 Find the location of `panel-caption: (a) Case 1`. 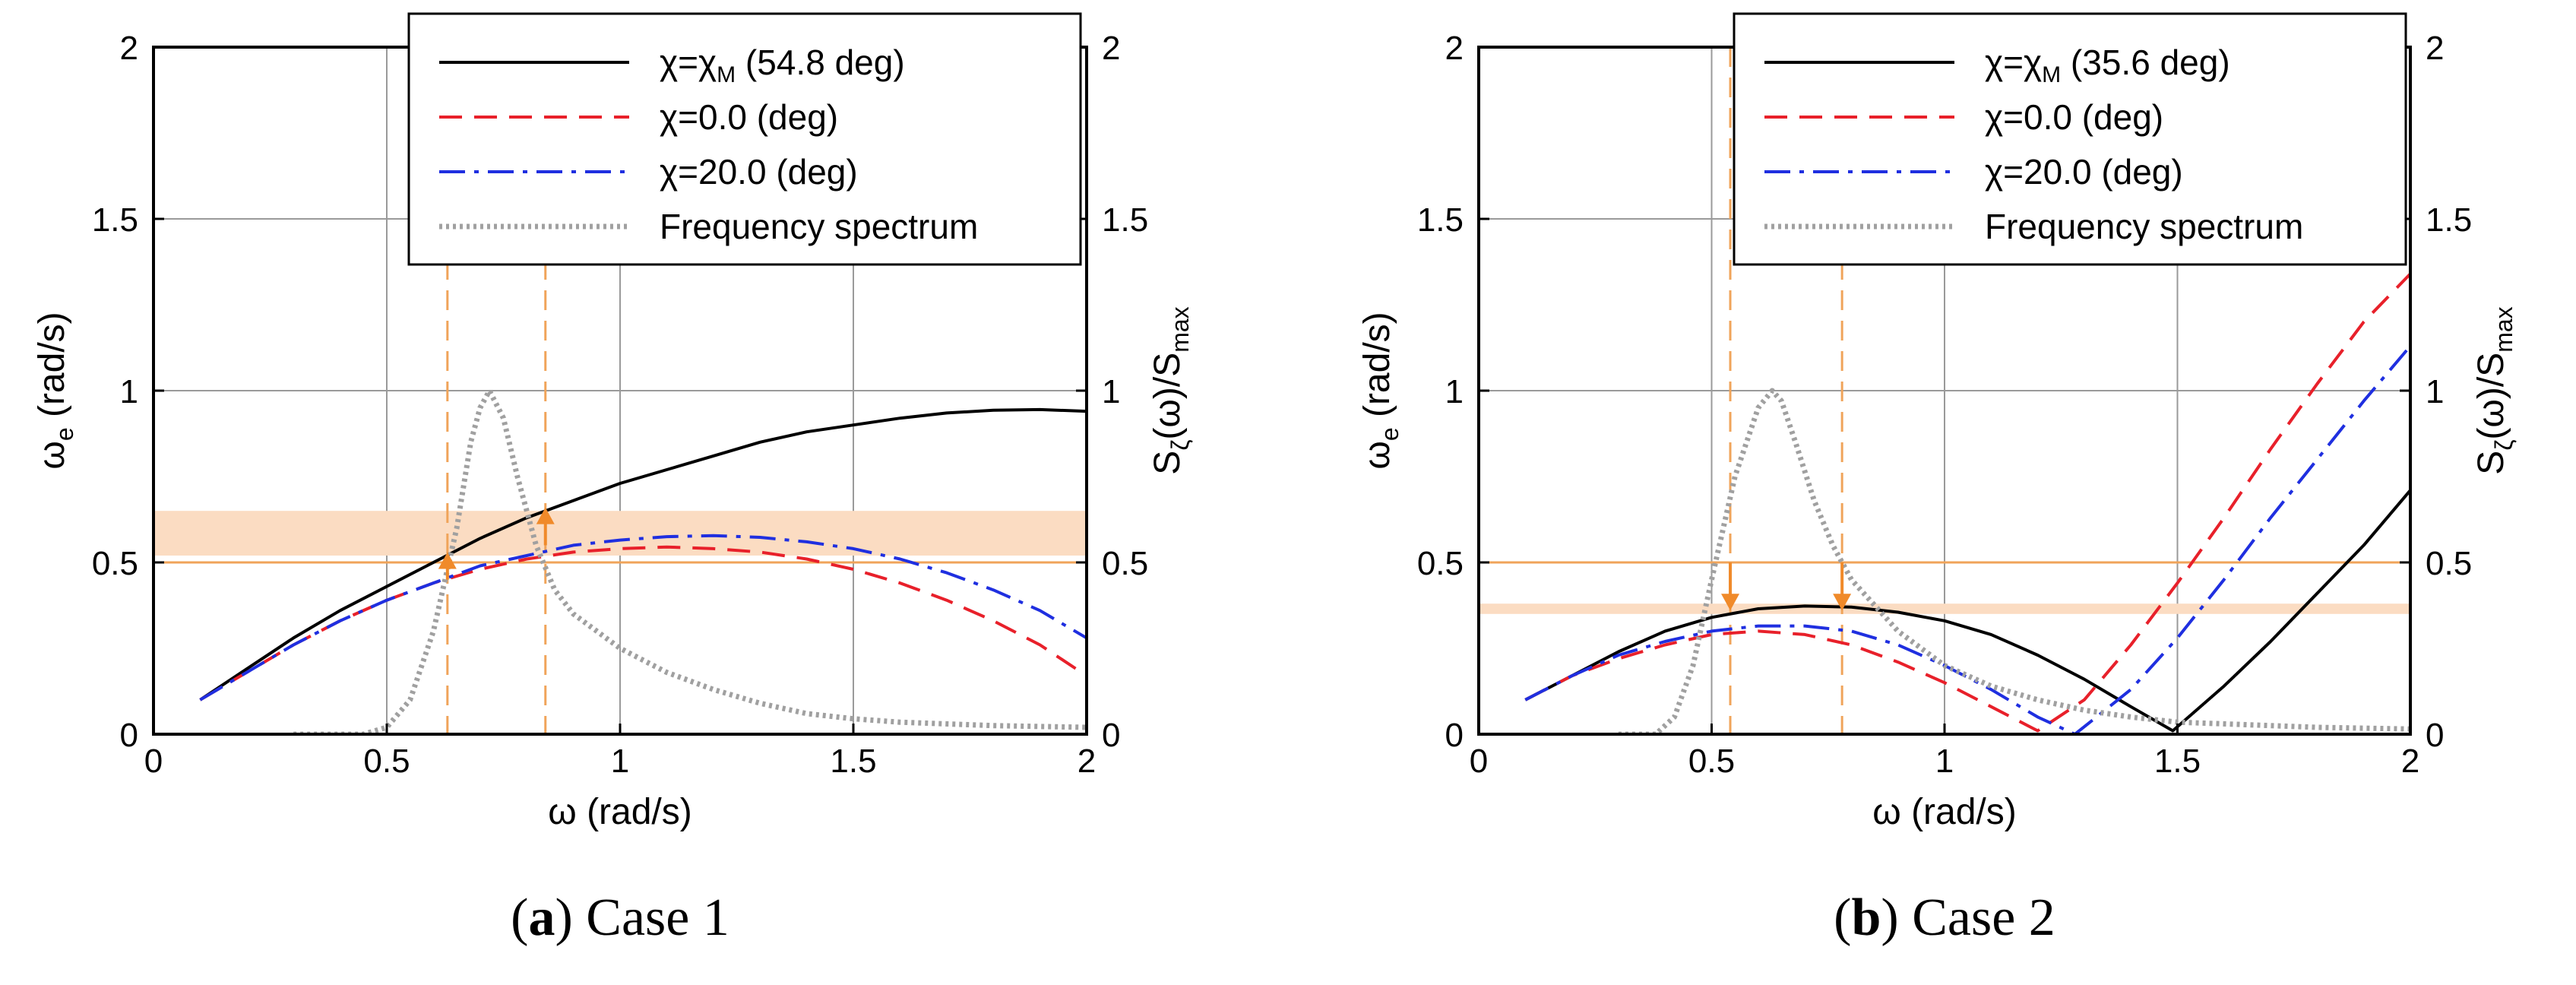

panel-caption: (a) Case 1 is located at coordinates (620, 917).